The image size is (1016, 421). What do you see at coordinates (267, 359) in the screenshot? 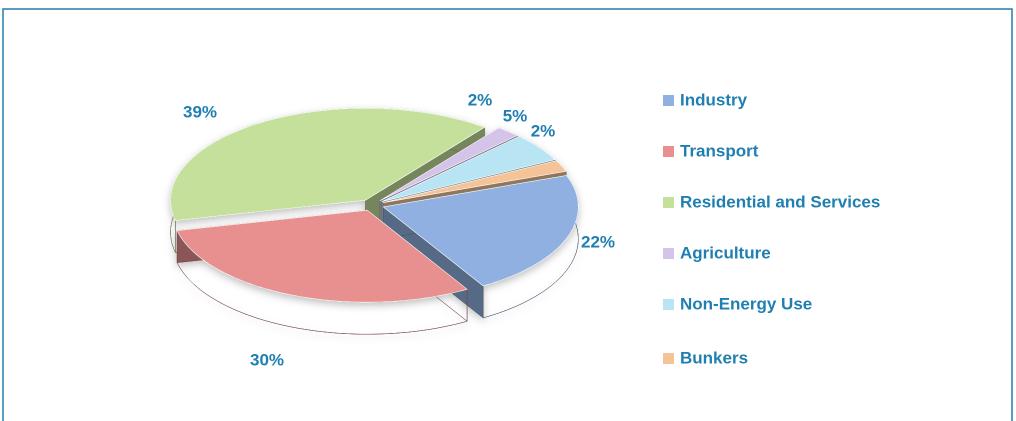
I see `data-label: 30%` at bounding box center [267, 359].